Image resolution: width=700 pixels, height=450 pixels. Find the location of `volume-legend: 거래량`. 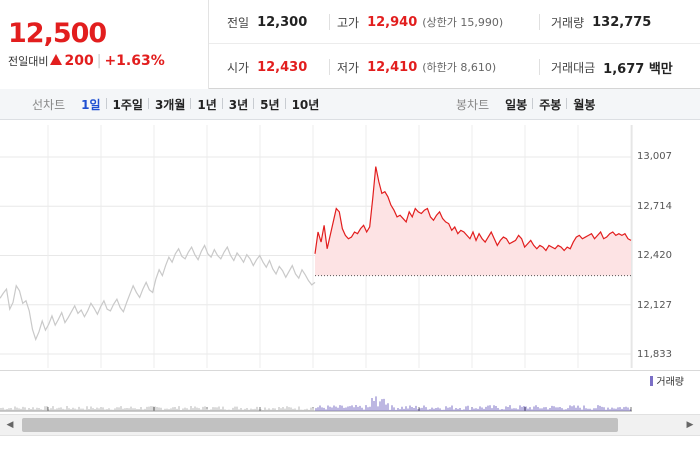

volume-legend: 거래량 is located at coordinates (667, 380).